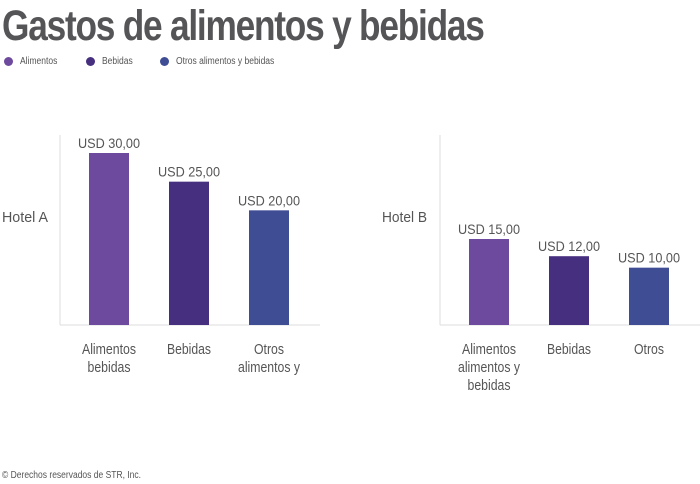 The image size is (700, 484). What do you see at coordinates (109, 143) in the screenshot?
I see `data-label: USD 30,00` at bounding box center [109, 143].